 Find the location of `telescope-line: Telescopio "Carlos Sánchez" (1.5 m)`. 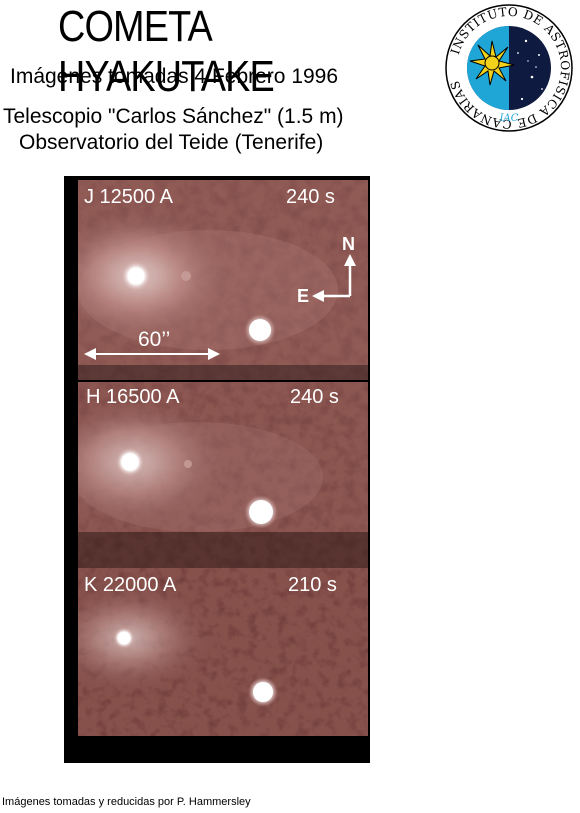

telescope-line: Telescopio "Carlos Sánchez" (1.5 m) is located at coordinates (173, 116).